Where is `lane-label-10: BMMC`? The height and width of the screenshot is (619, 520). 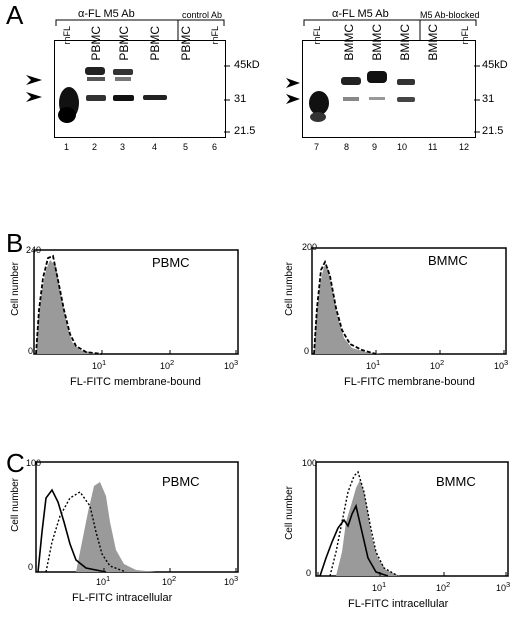
lane-label-10: BMMC is located at coordinates (405, 42).